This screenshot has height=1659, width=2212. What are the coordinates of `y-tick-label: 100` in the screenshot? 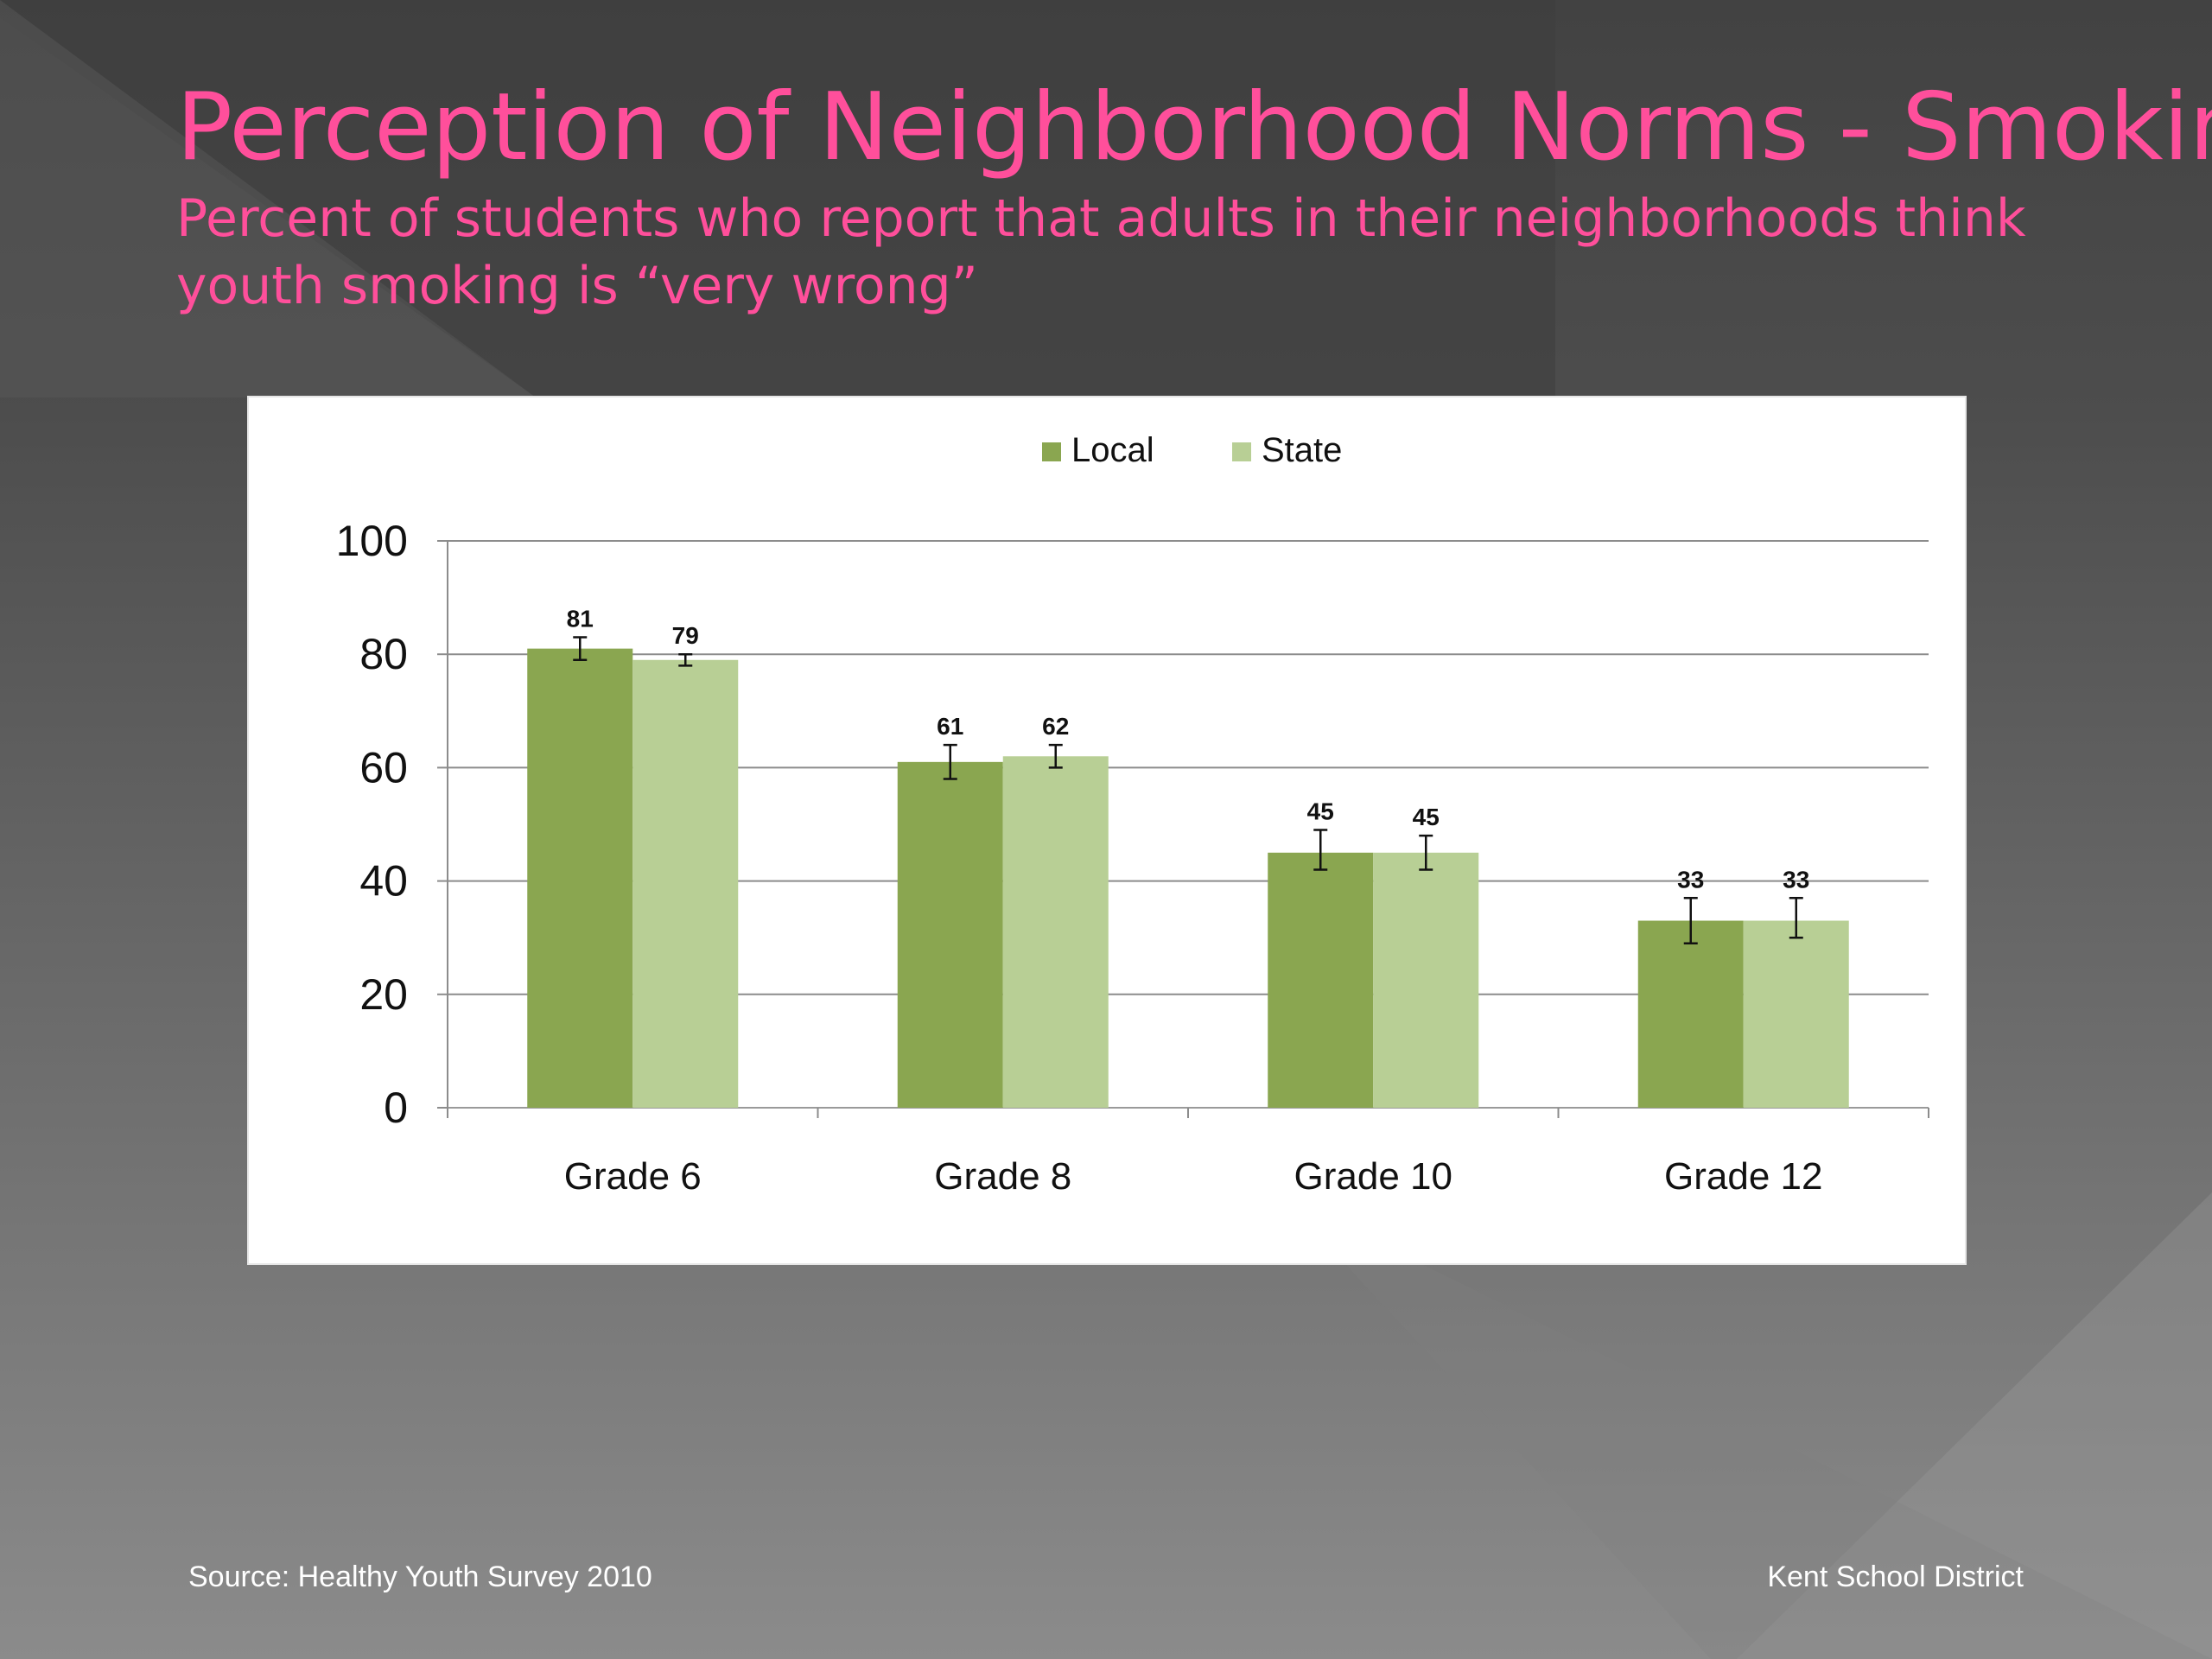 It's located at (372, 541).